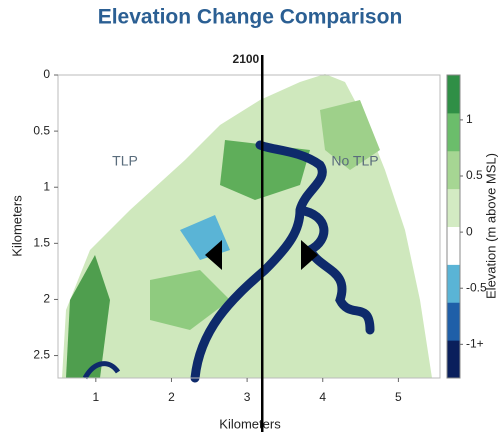 Image resolution: width=501 pixels, height=439 pixels. What do you see at coordinates (490, 226) in the screenshot?
I see `colorbar-label: Elevation (m above MSL)` at bounding box center [490, 226].